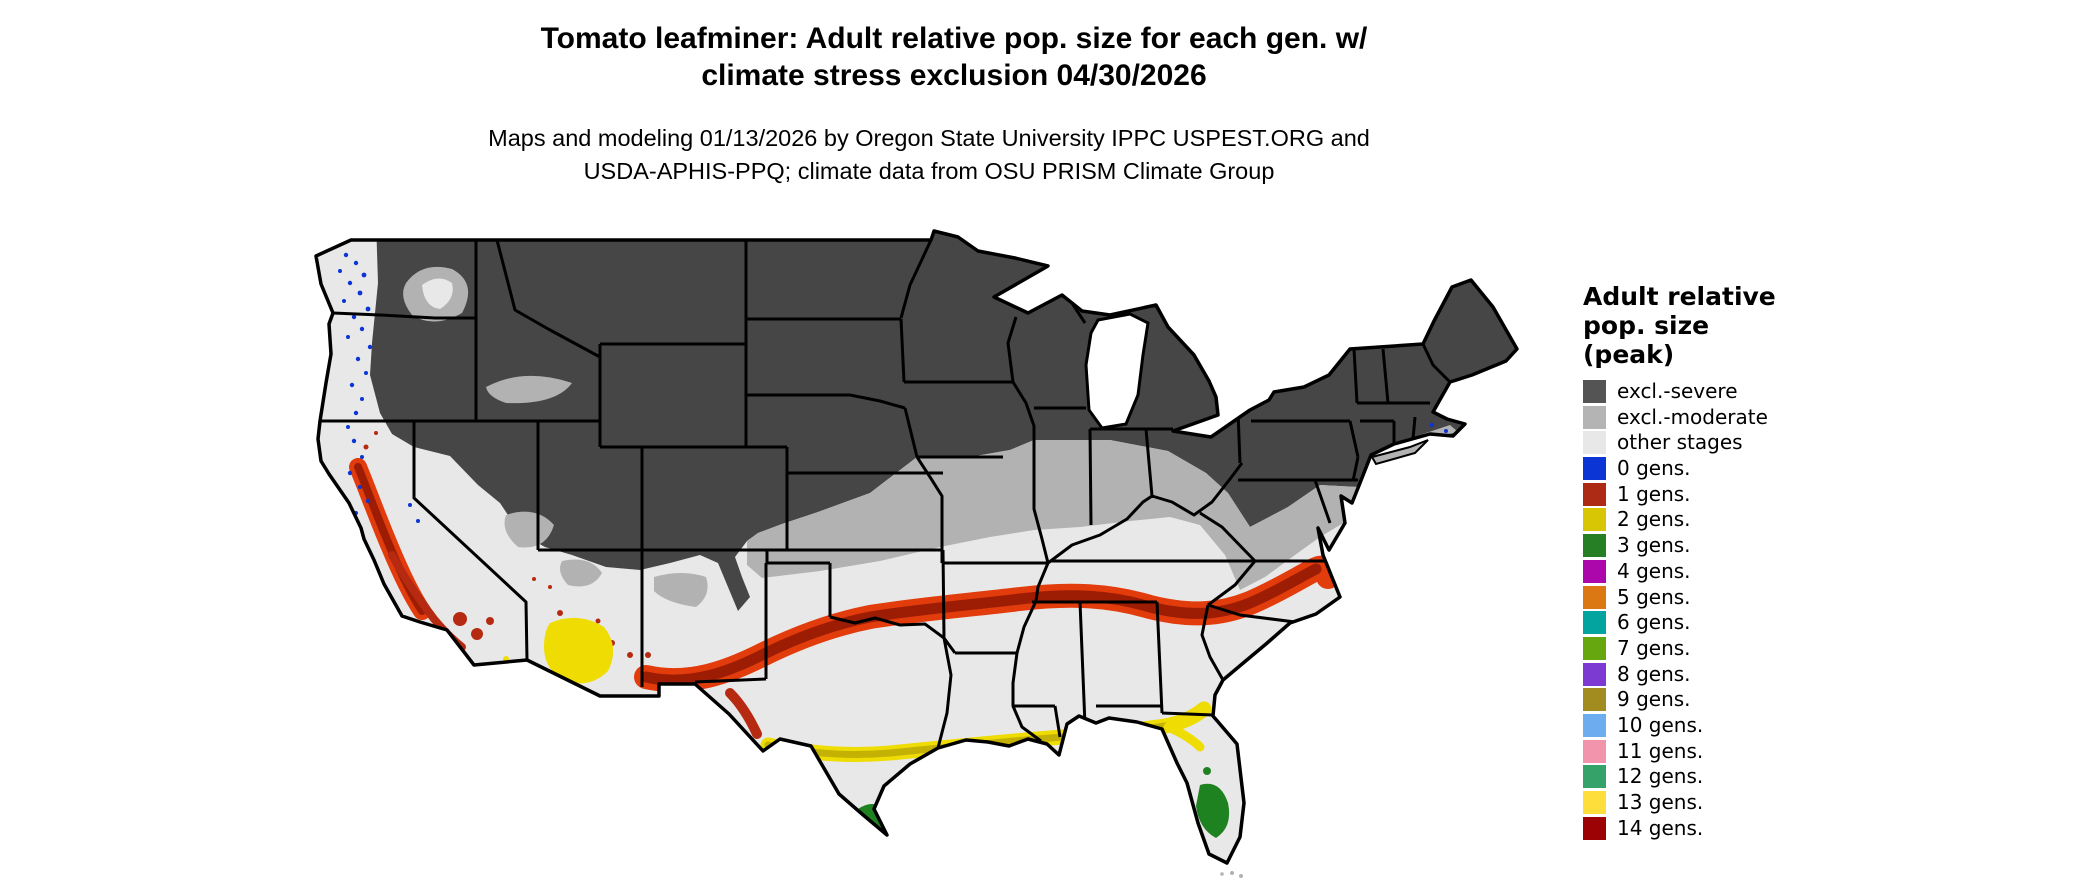  I want to click on legend-item: 4 gens., so click(1679, 570).